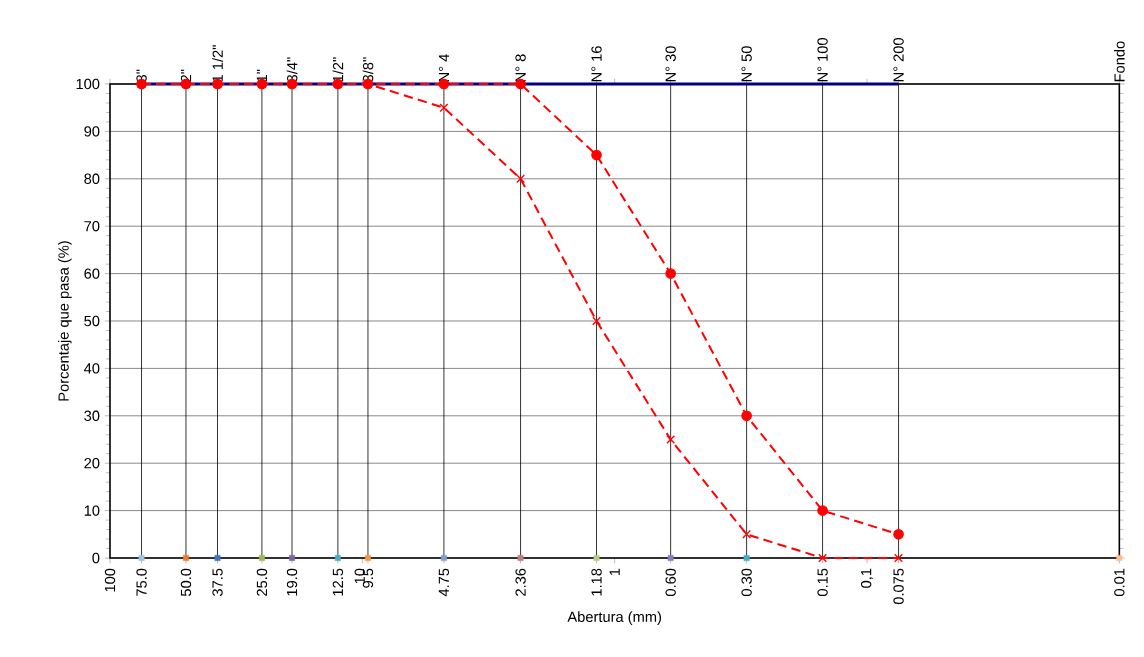 The height and width of the screenshot is (657, 1144). I want to click on x-tick-label: 0.01, so click(1119, 582).